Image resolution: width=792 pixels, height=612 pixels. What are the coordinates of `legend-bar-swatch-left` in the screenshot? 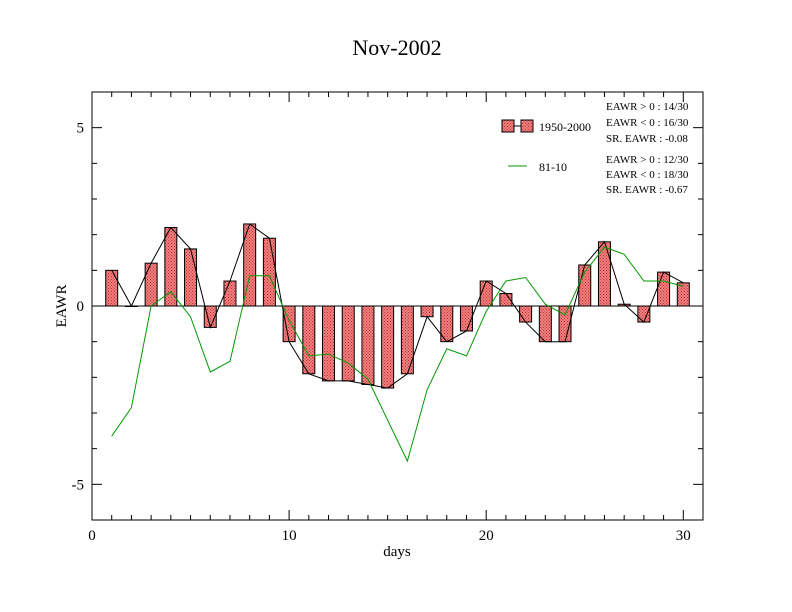 It's located at (508, 126).